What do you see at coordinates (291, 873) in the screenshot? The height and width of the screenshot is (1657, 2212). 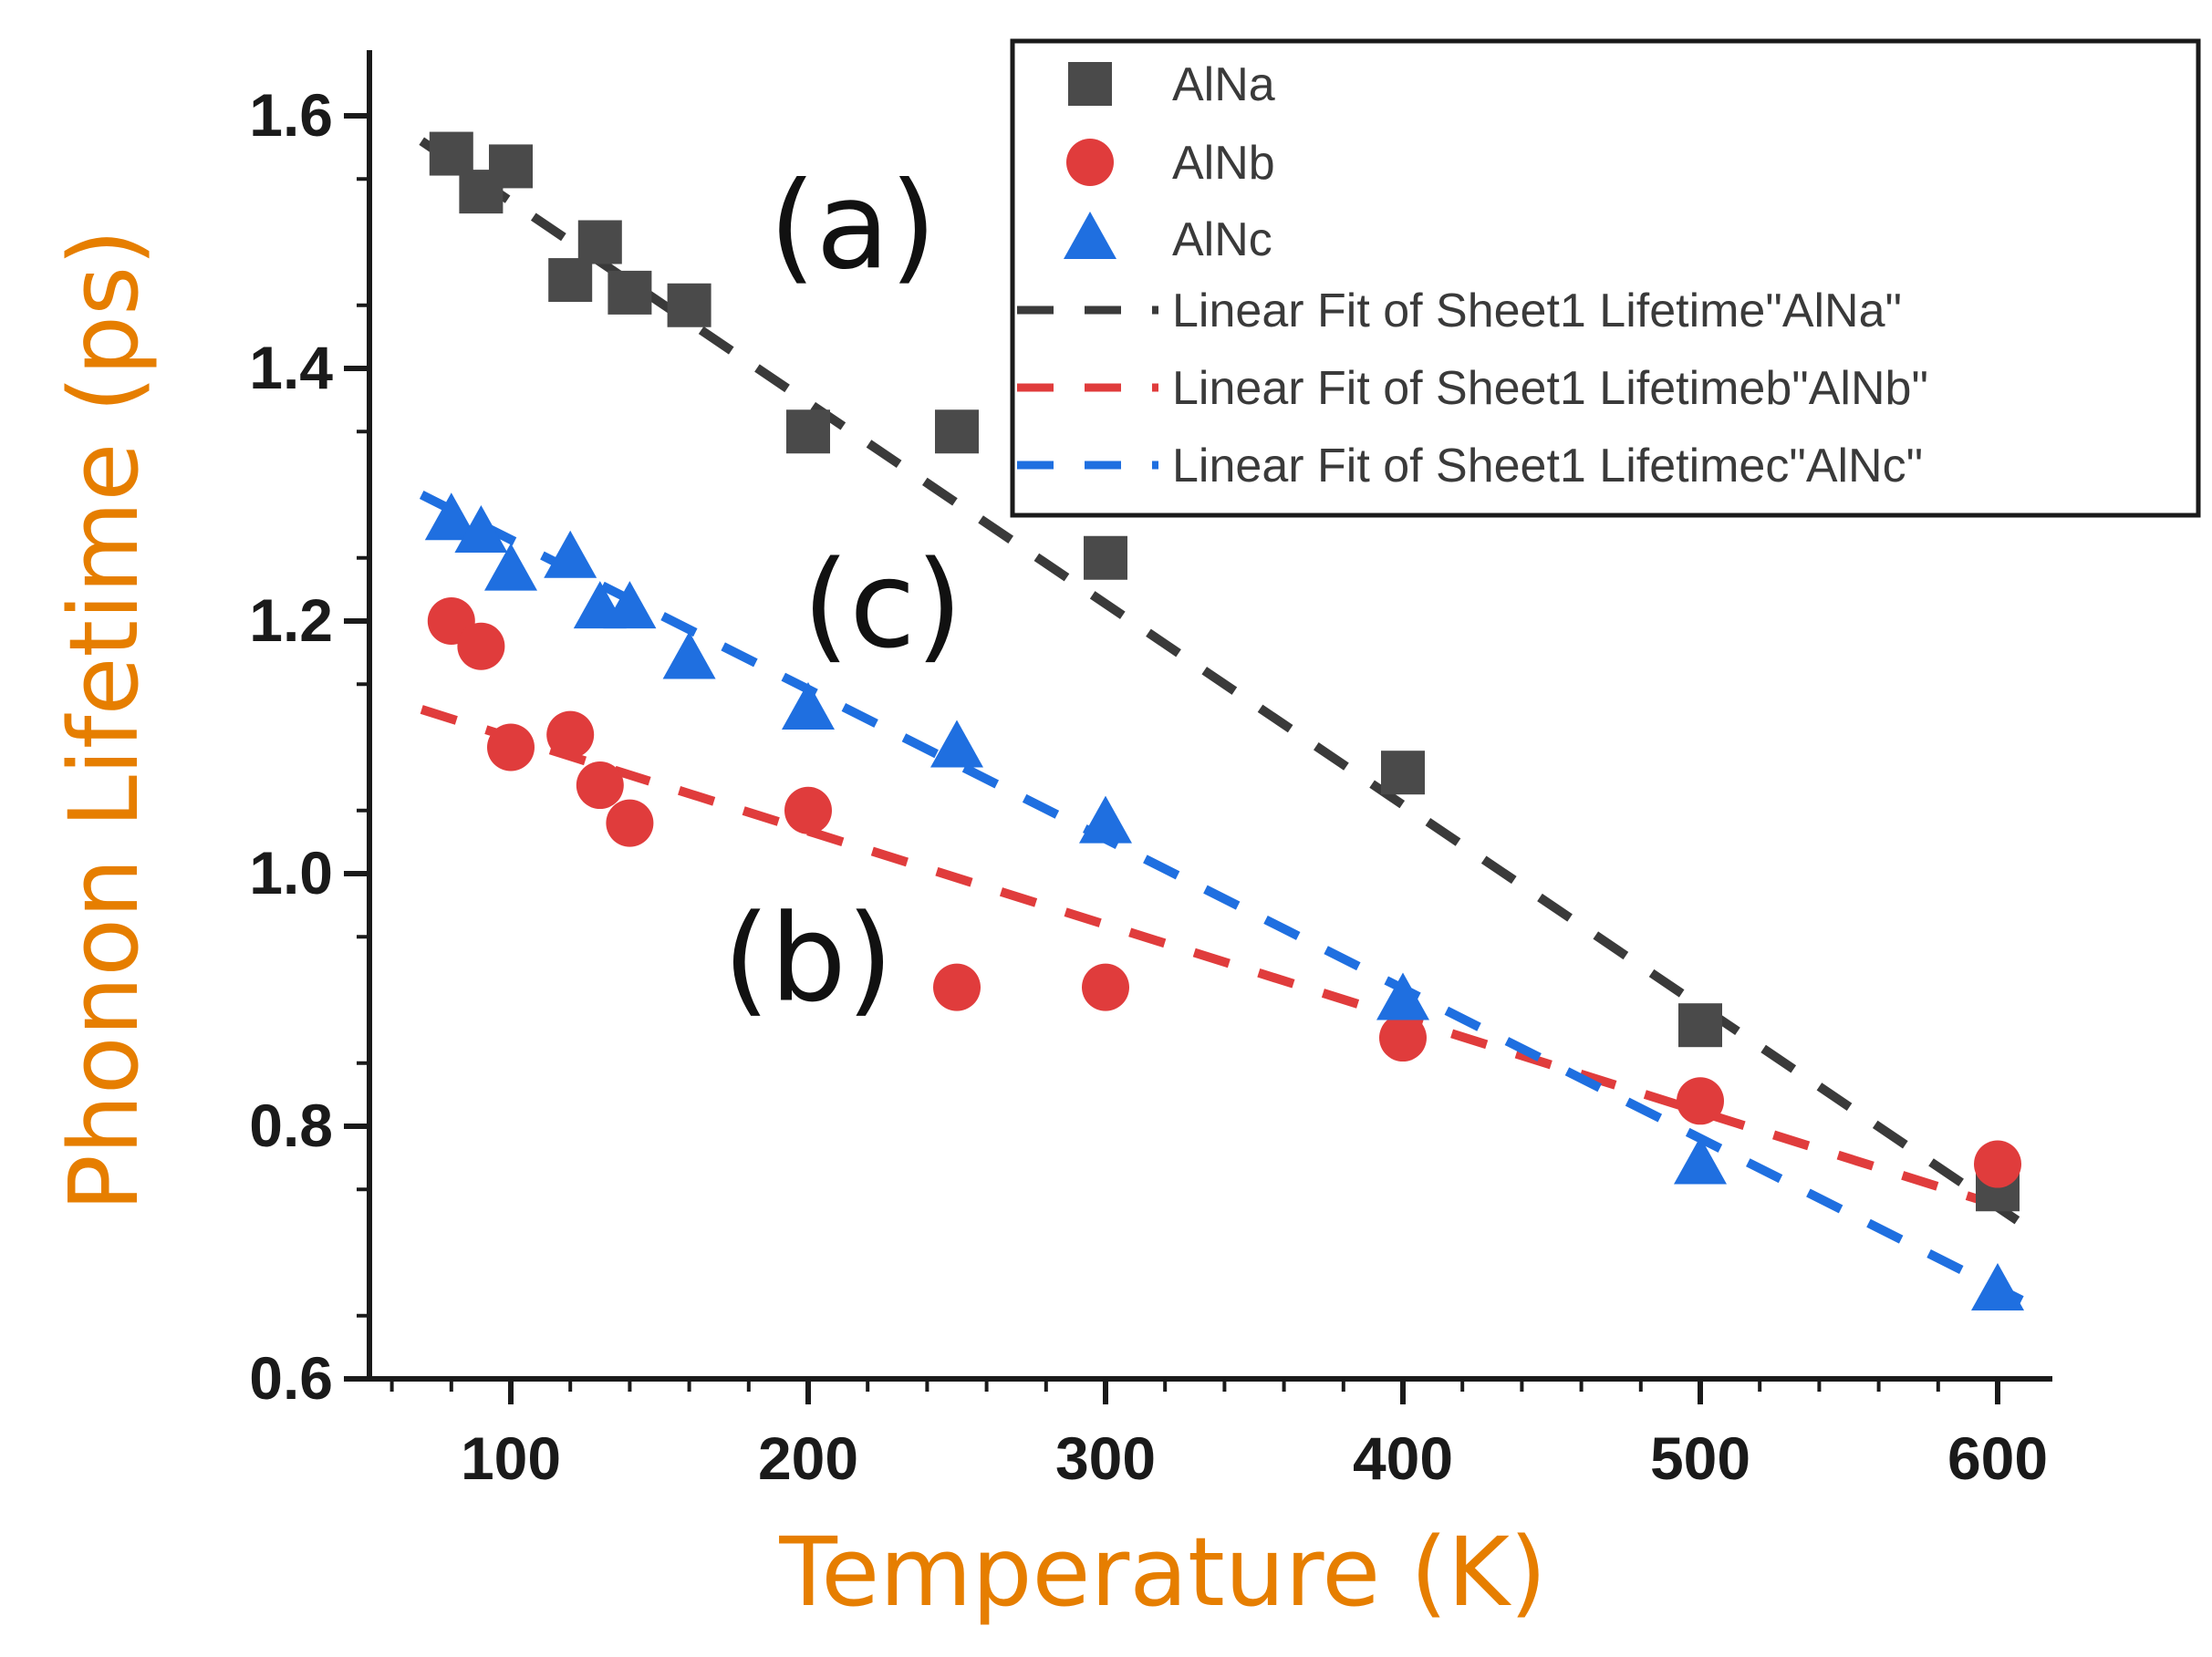 I see `y-tick-label: 1.0` at bounding box center [291, 873].